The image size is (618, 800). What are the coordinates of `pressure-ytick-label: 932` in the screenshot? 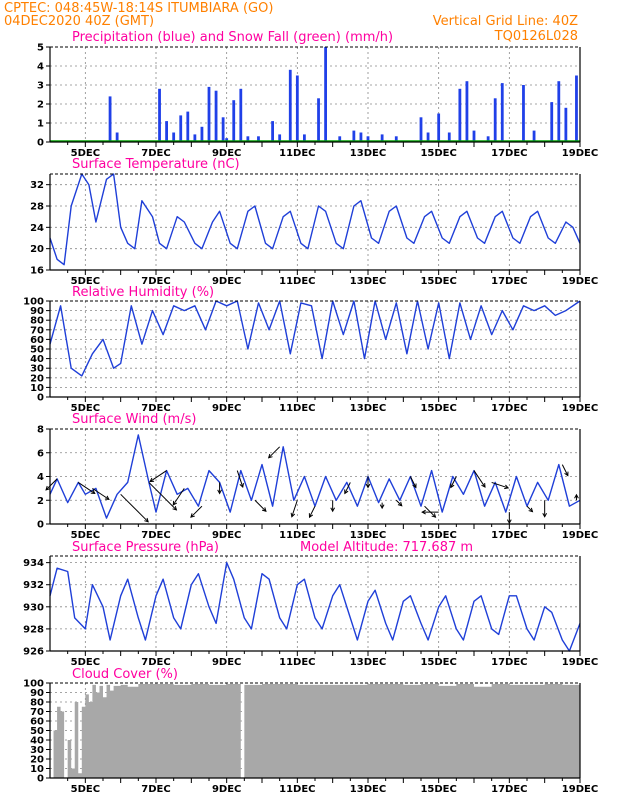 It's located at (33, 585).